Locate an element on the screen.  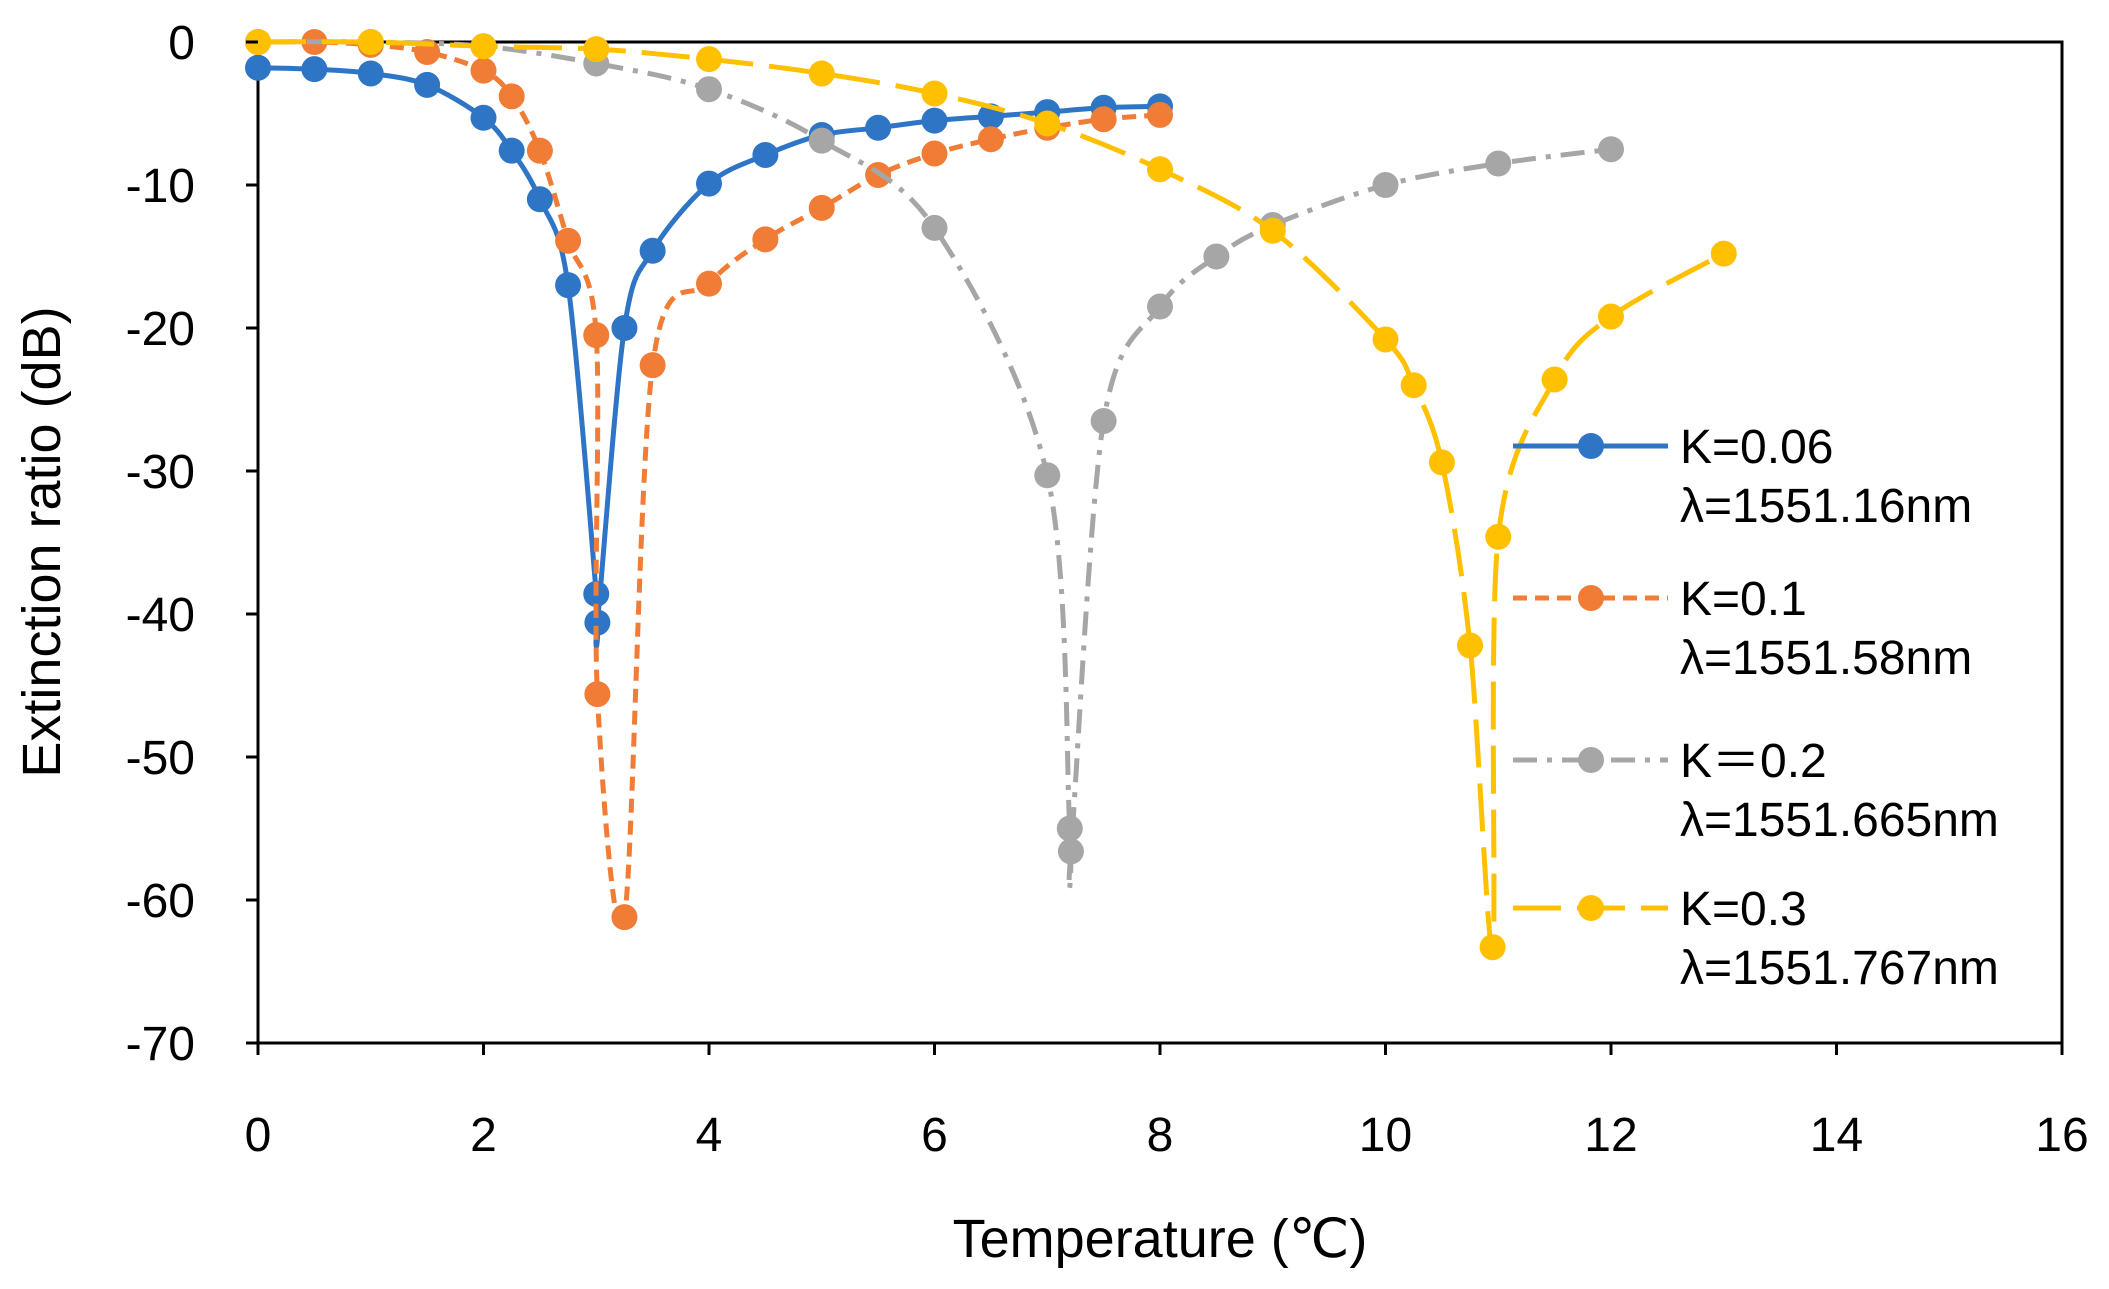
legend-sublabel: λ=1551.767nm is located at coordinates (1839, 968).